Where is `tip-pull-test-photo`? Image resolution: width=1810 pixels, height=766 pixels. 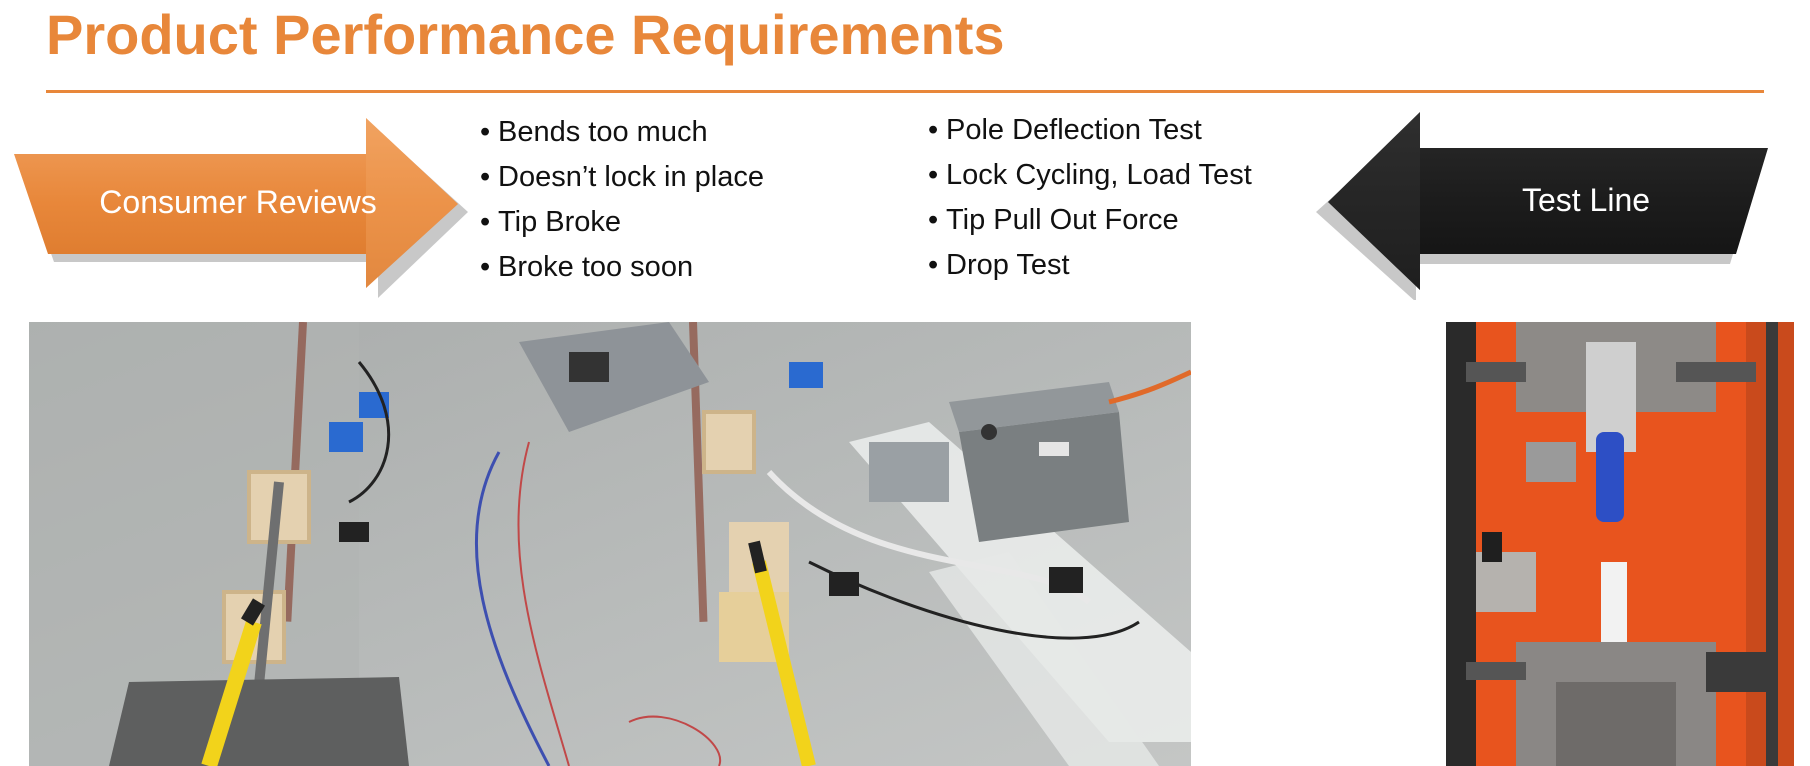
tip-pull-test-photo is located at coordinates (1620, 544).